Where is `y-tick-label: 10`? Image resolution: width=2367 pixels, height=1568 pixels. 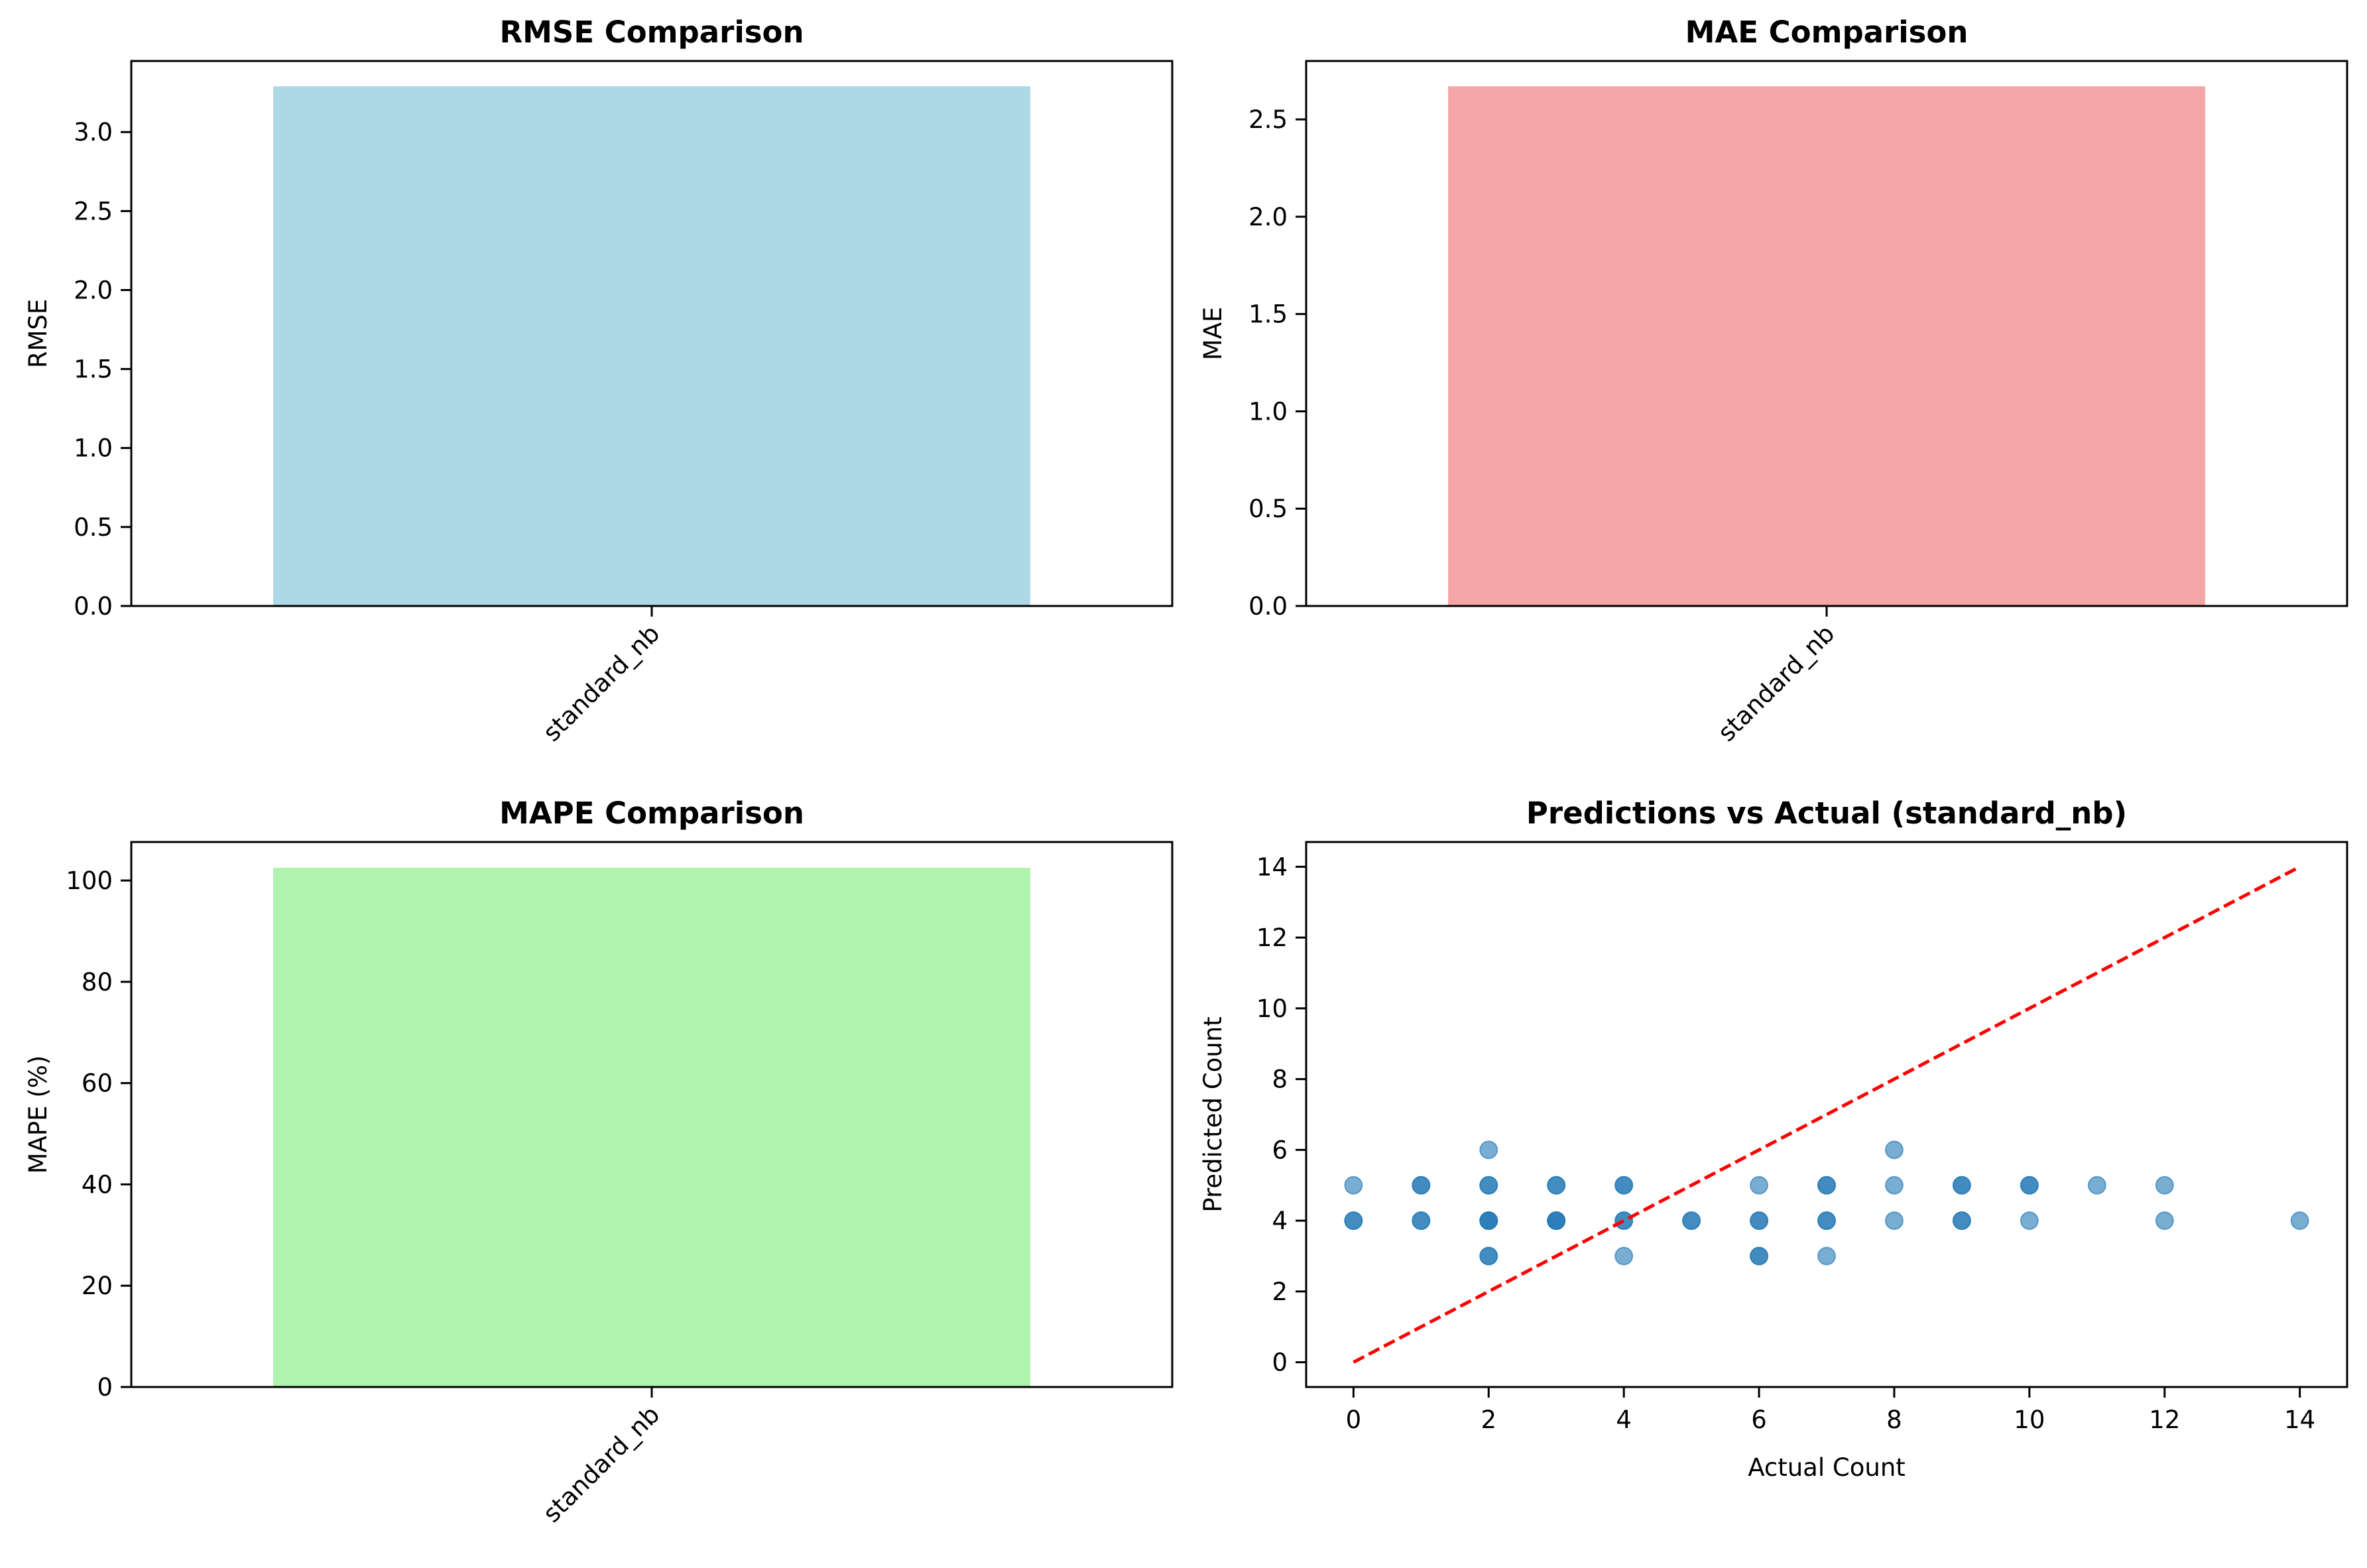
y-tick-label: 10 is located at coordinates (1272, 1009).